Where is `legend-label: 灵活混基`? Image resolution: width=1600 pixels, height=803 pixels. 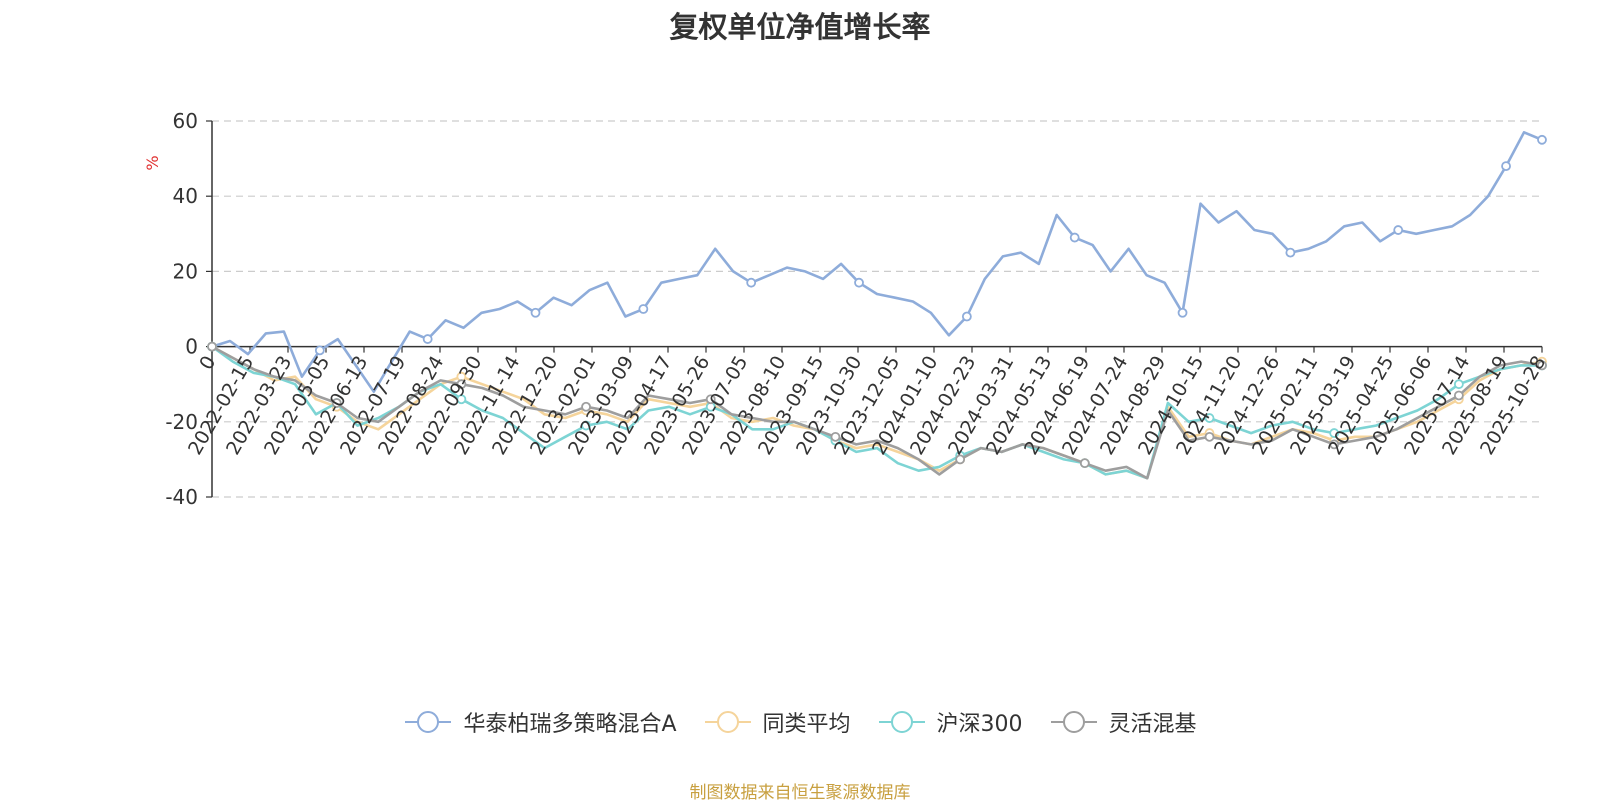 legend-label: 灵活混基 is located at coordinates (1152, 724).